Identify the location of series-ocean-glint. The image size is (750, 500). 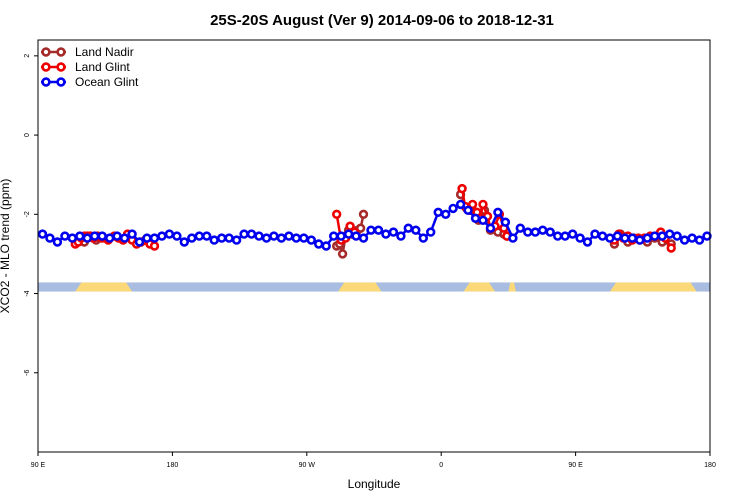
(374, 225).